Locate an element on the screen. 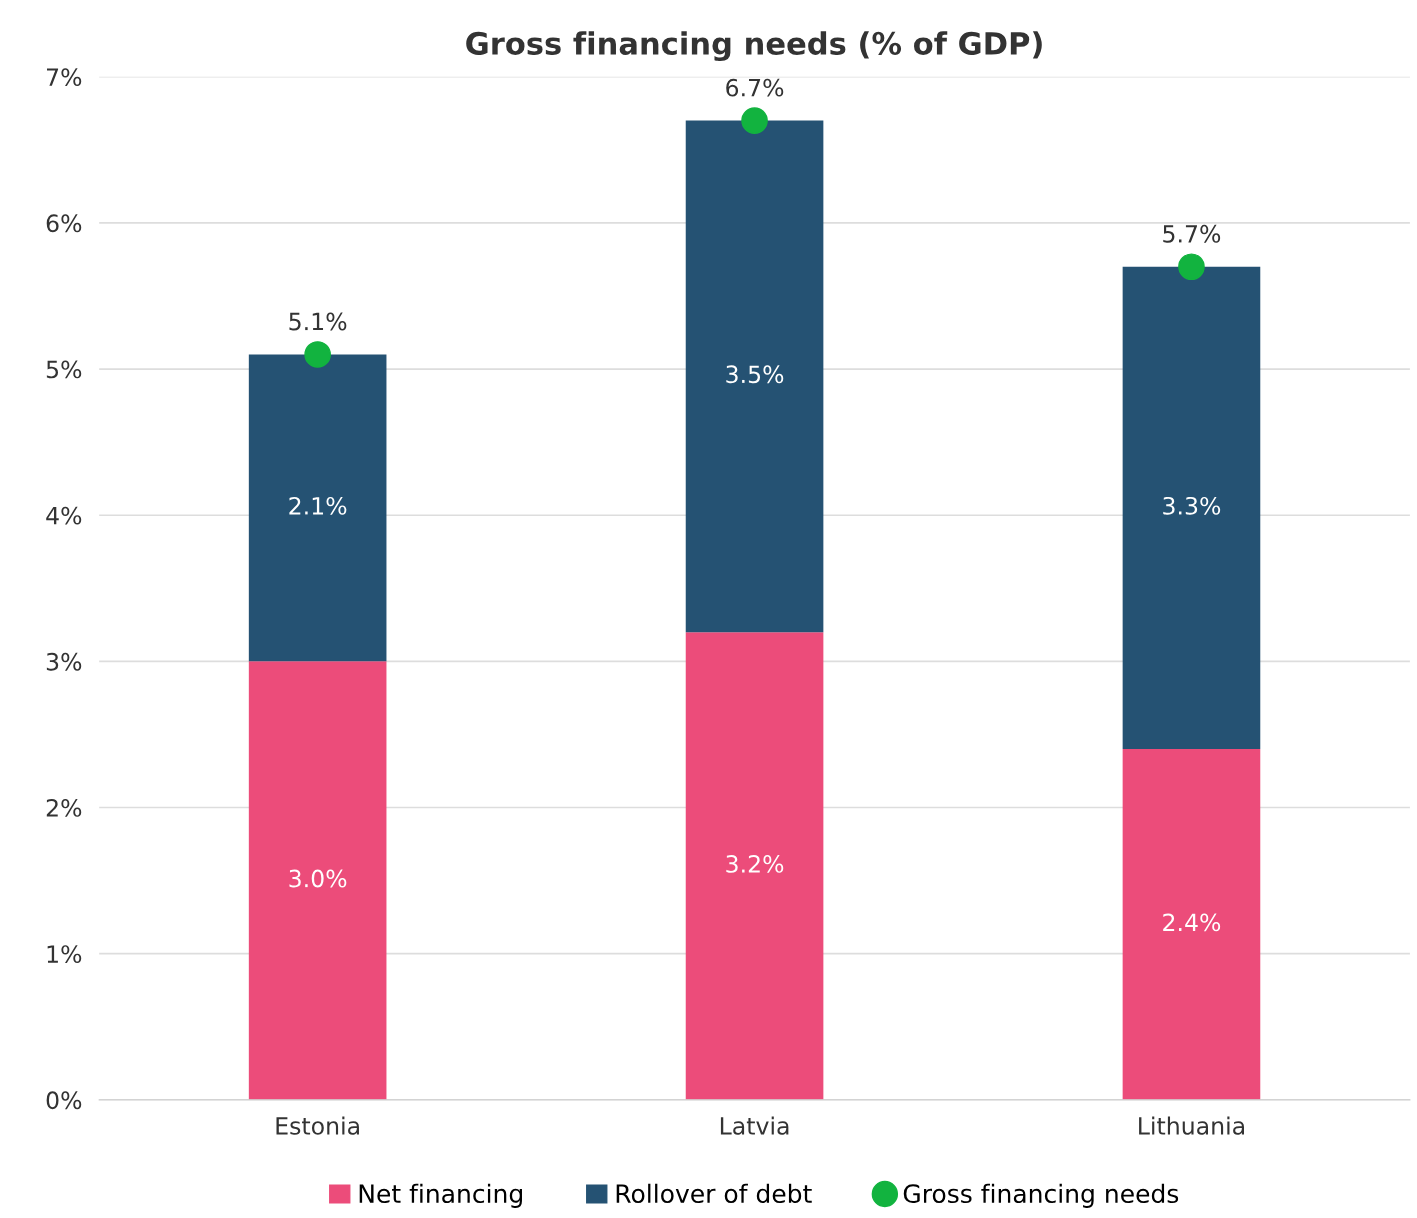 The width and height of the screenshot is (1417, 1218). data-label: 5.1% is located at coordinates (318, 321).